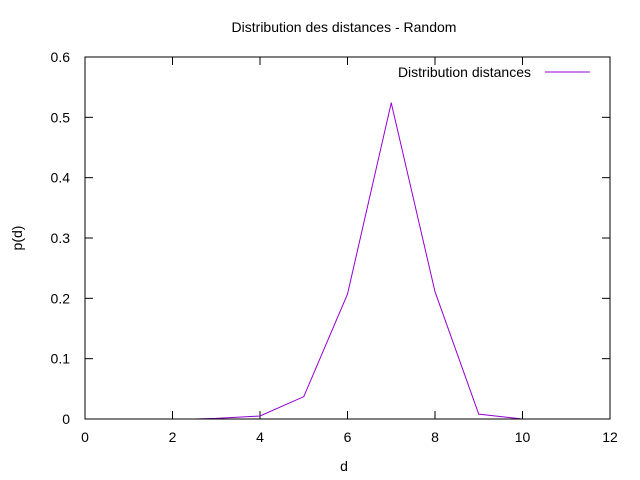 The height and width of the screenshot is (480, 640). Describe the element at coordinates (61, 117) in the screenshot. I see `y-tick-label: 0.5` at that location.